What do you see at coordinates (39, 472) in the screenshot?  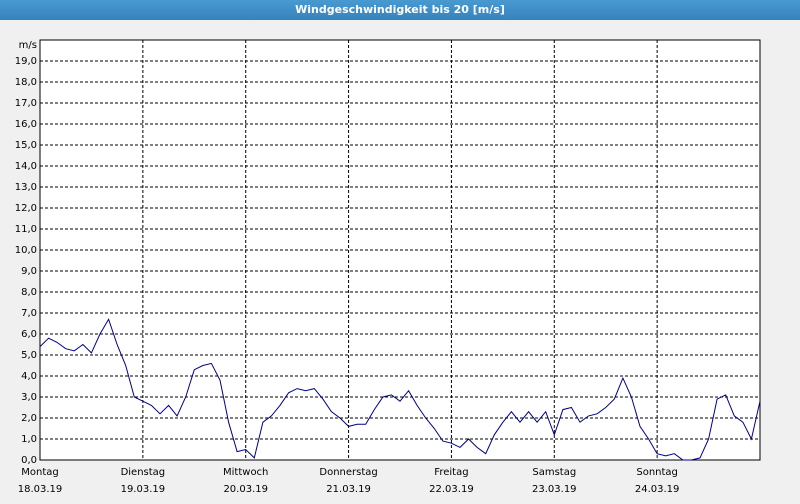 I see `x-tick-label: Montag` at bounding box center [39, 472].